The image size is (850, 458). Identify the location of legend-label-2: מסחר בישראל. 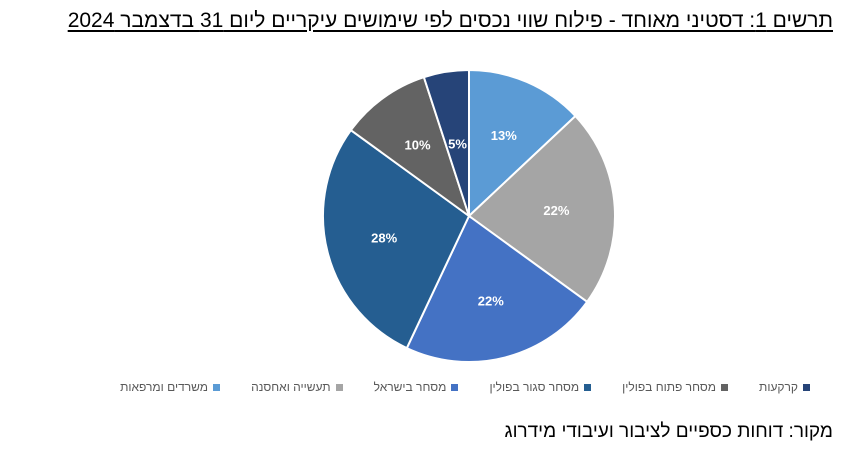
(410, 387).